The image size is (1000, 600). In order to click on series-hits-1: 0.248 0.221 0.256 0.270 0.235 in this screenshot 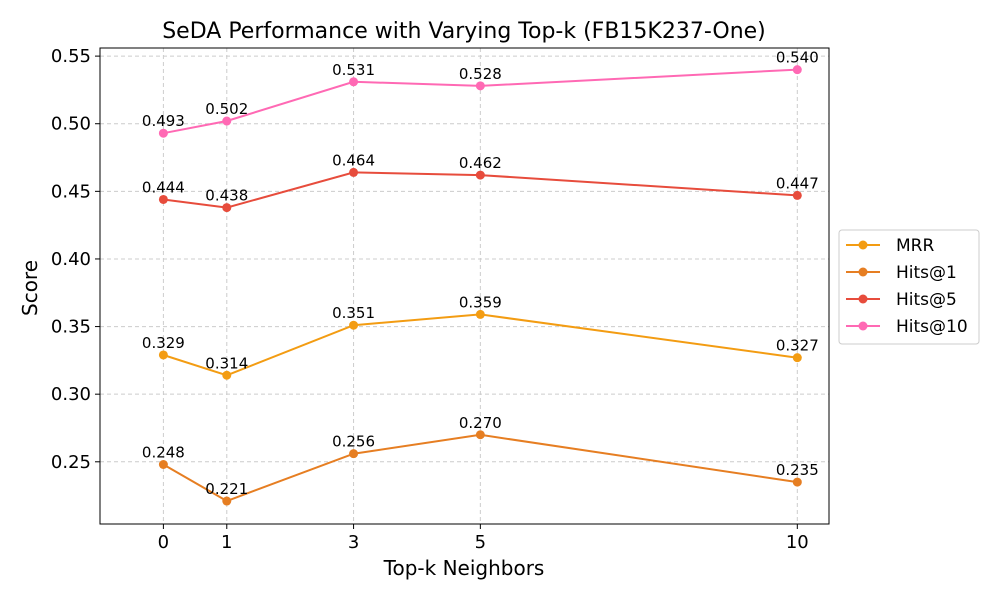, I will do `click(480, 460)`.